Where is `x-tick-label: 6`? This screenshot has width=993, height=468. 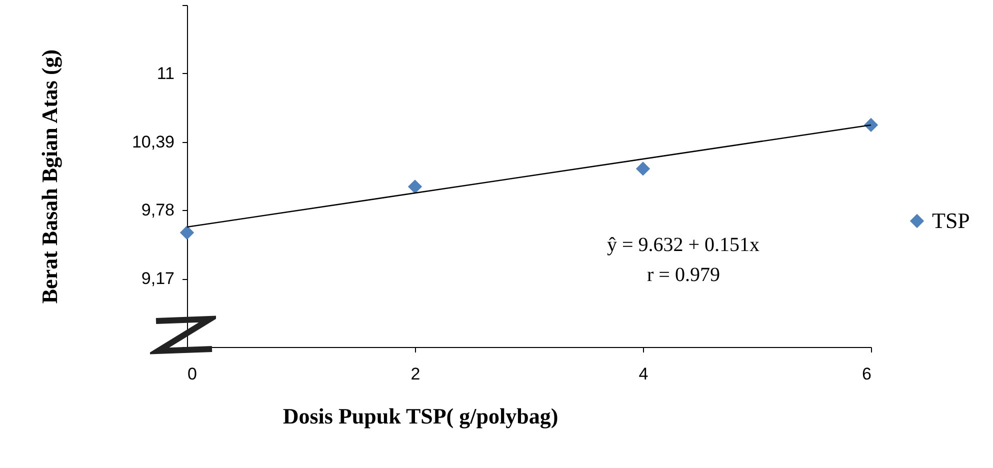 x-tick-label: 6 is located at coordinates (867, 374).